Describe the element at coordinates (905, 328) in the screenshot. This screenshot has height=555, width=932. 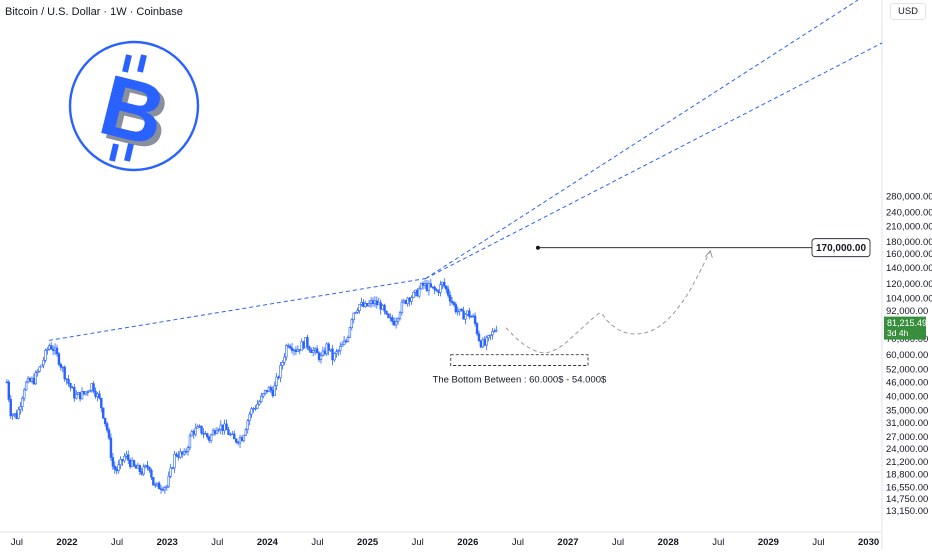
I see `last-price-tag` at that location.